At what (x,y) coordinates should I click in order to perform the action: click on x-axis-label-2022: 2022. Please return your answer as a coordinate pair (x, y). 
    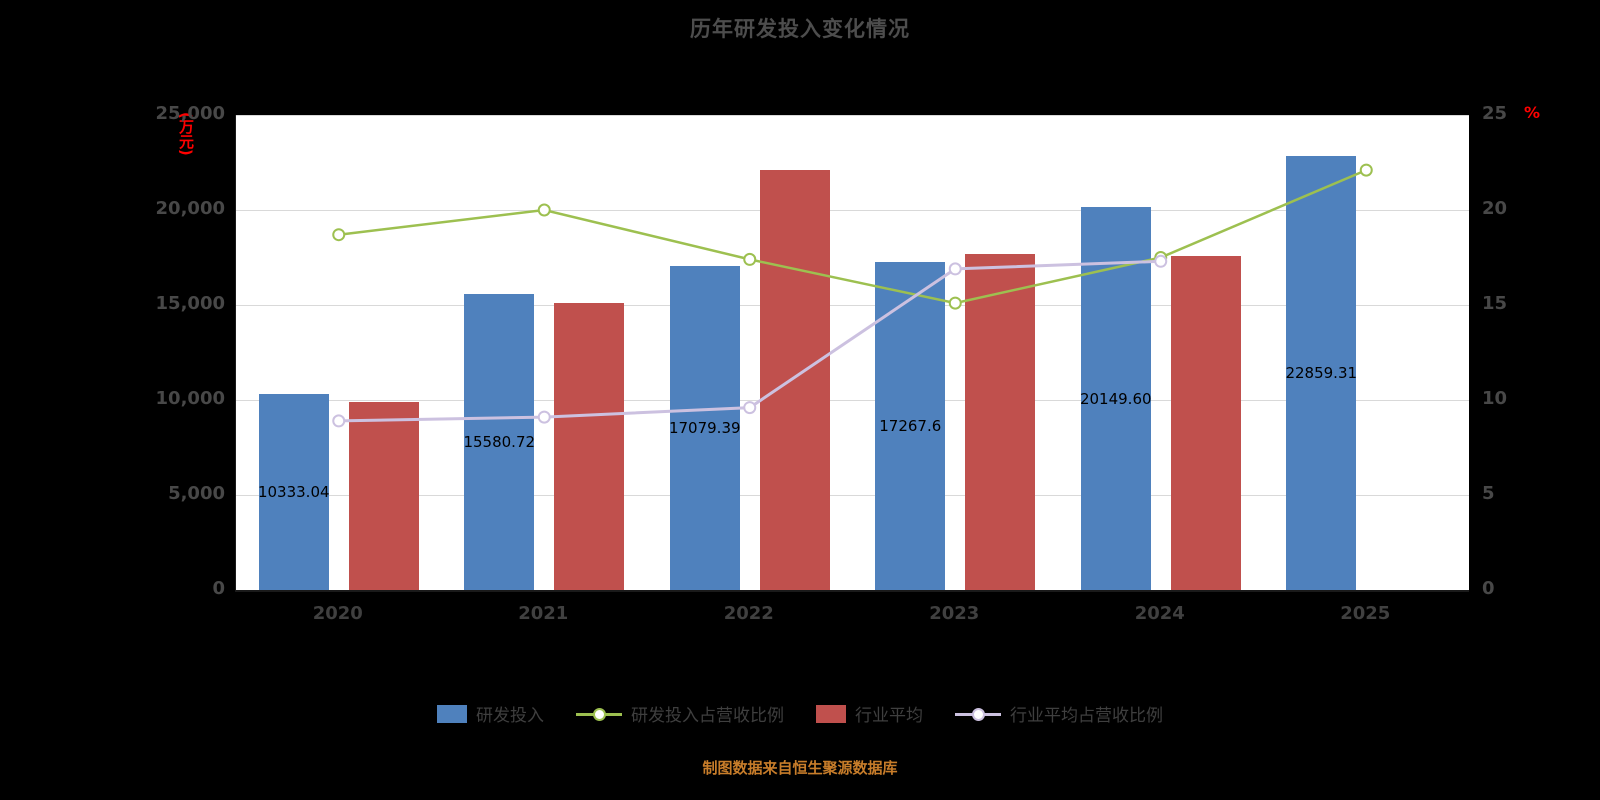
    Looking at the image, I should click on (748, 613).